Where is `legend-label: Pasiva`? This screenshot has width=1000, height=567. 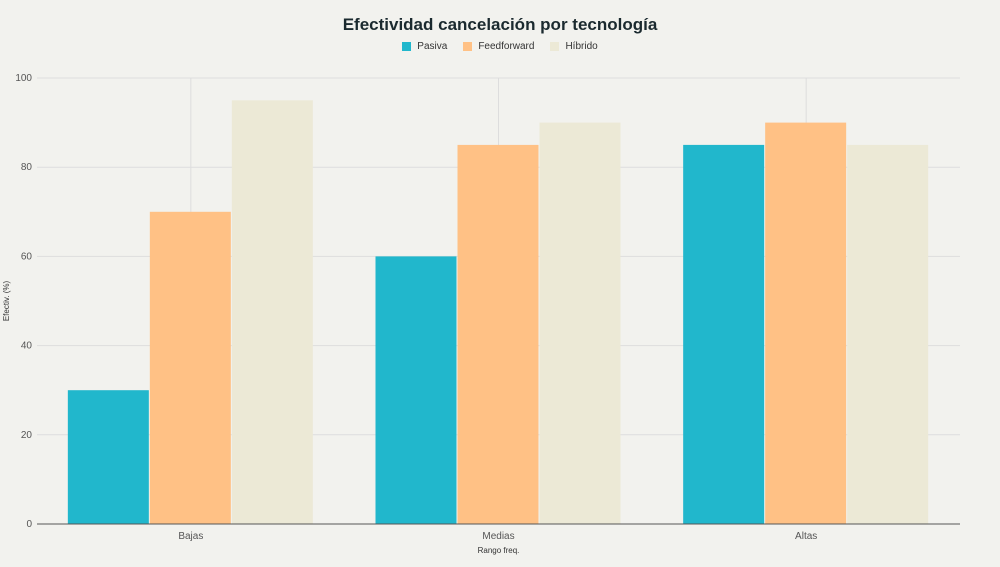
legend-label: Pasiva is located at coordinates (432, 46).